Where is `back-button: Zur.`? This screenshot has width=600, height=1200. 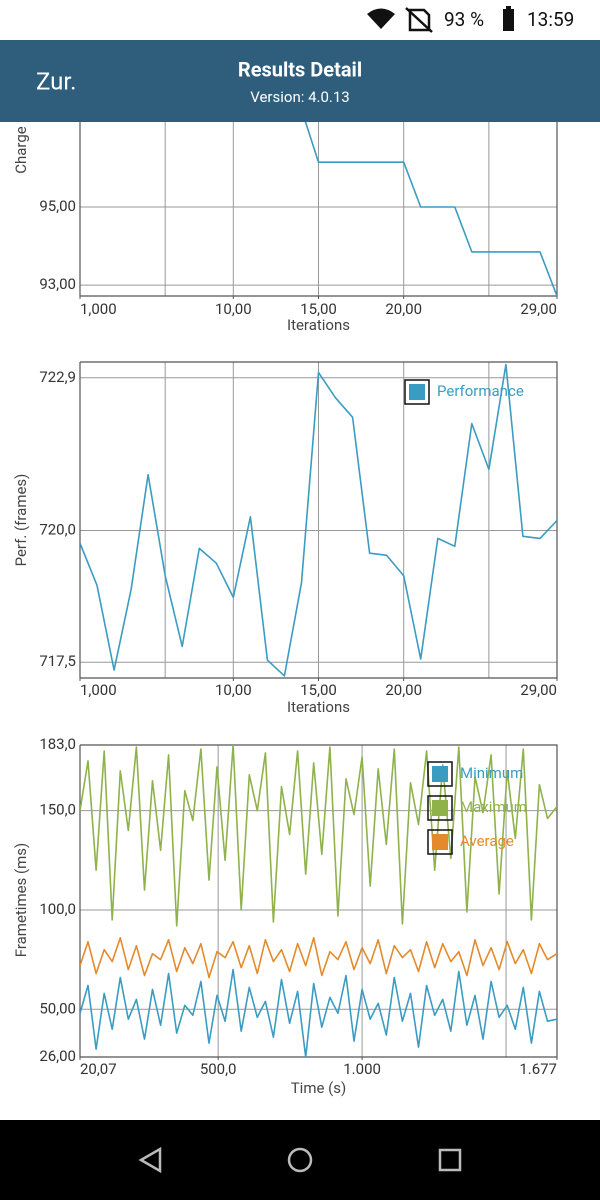 back-button: Zur. is located at coordinates (56, 81).